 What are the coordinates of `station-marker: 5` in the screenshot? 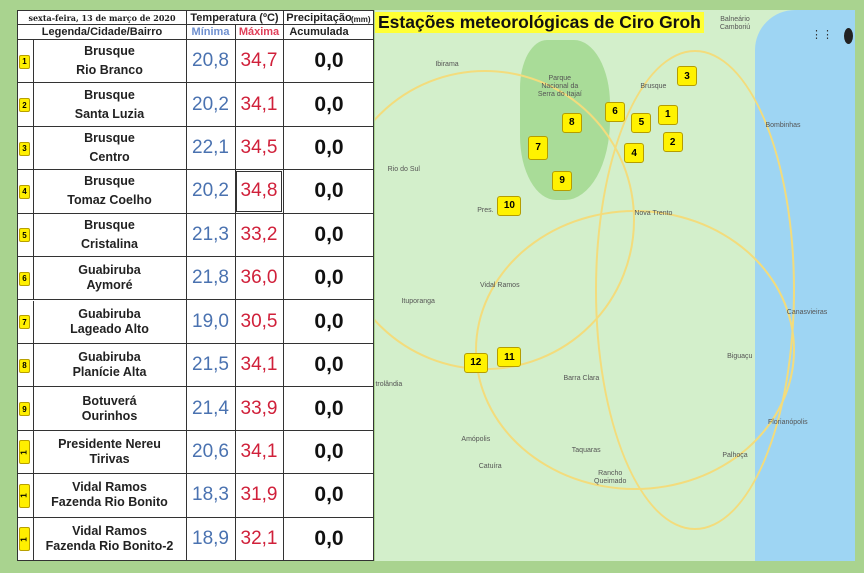 It's located at (641, 122).